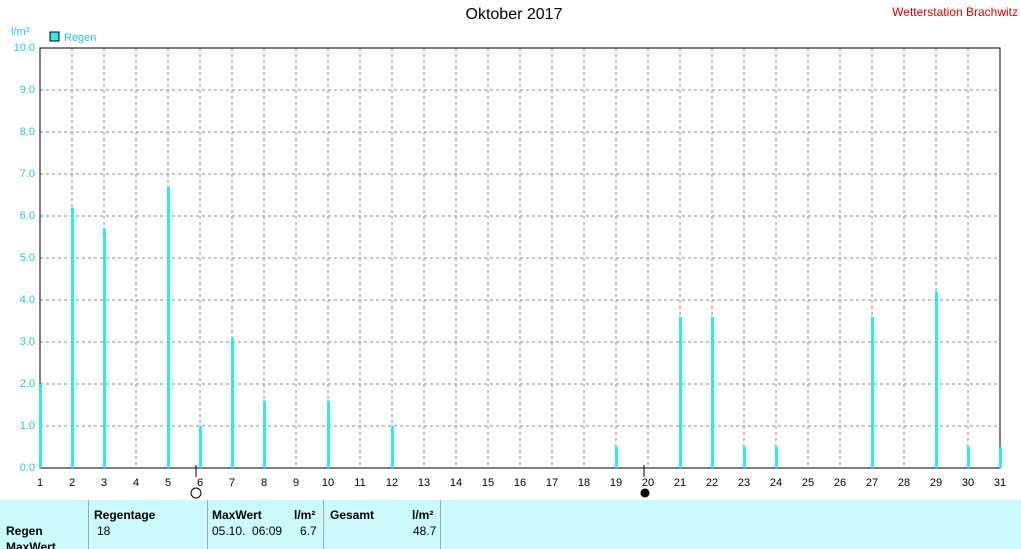 The height and width of the screenshot is (549, 1021). Describe the element at coordinates (200, 483) in the screenshot. I see `x-tick-label: 6` at that location.